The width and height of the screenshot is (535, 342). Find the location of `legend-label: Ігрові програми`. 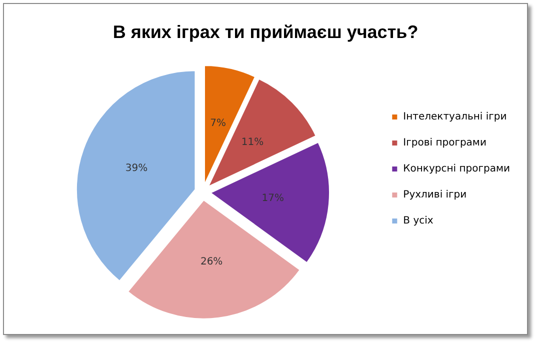

legend-label: Ігрові програми is located at coordinates (444, 143).